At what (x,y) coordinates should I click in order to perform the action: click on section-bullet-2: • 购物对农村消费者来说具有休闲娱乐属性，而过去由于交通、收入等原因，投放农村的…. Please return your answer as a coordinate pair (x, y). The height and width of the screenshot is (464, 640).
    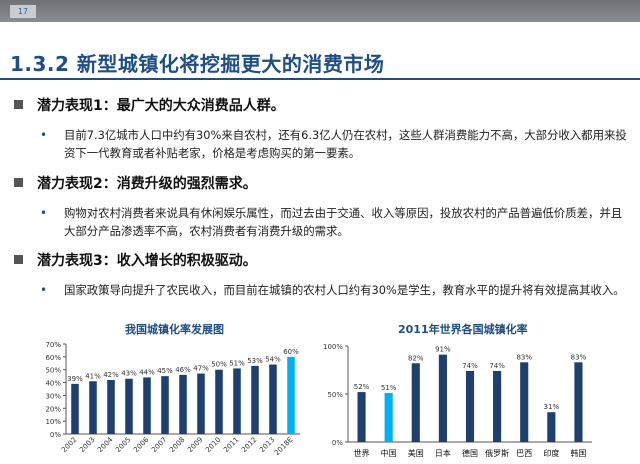
    Looking at the image, I should click on (336, 222).